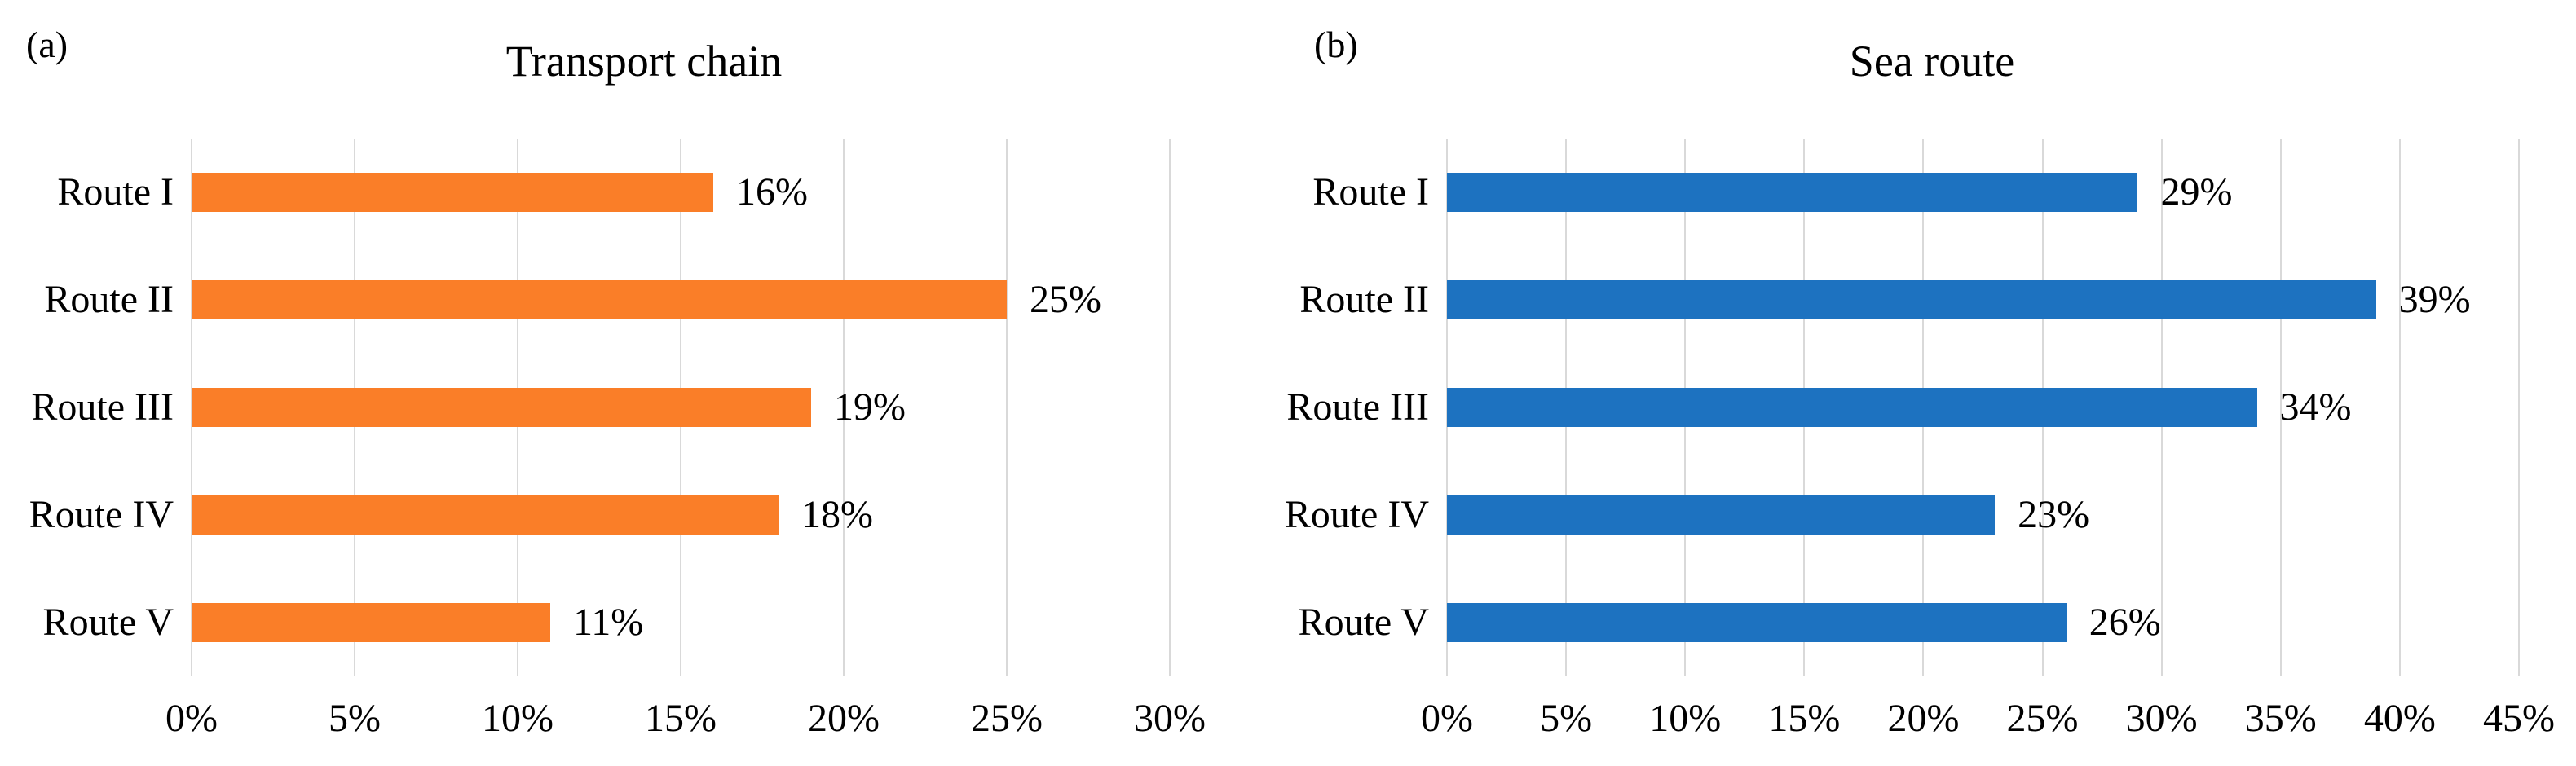  I want to click on x-axis-tick-label: 40%, so click(2399, 718).